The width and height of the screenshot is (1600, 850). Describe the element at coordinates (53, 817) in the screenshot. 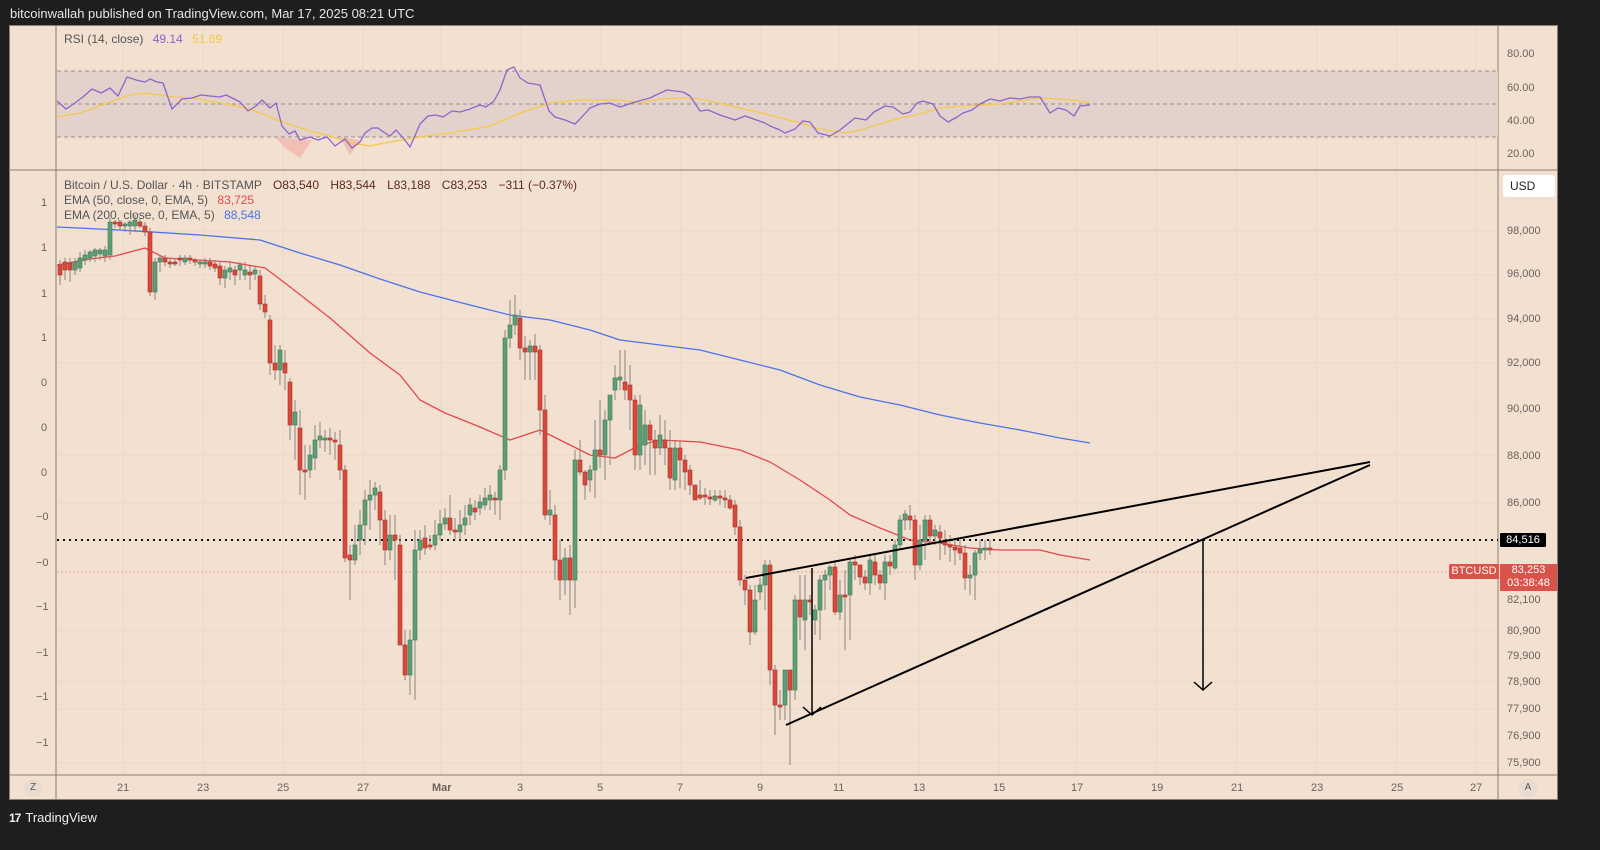

I see `tradingview-logo: 17 TradingView` at that location.